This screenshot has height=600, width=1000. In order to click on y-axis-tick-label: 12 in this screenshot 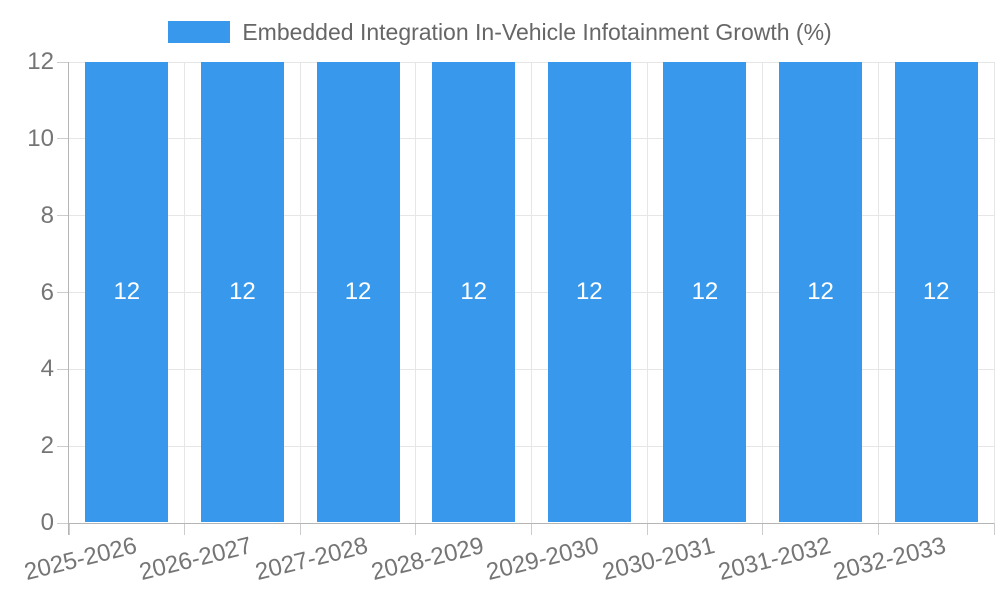, I will do `click(40, 61)`.